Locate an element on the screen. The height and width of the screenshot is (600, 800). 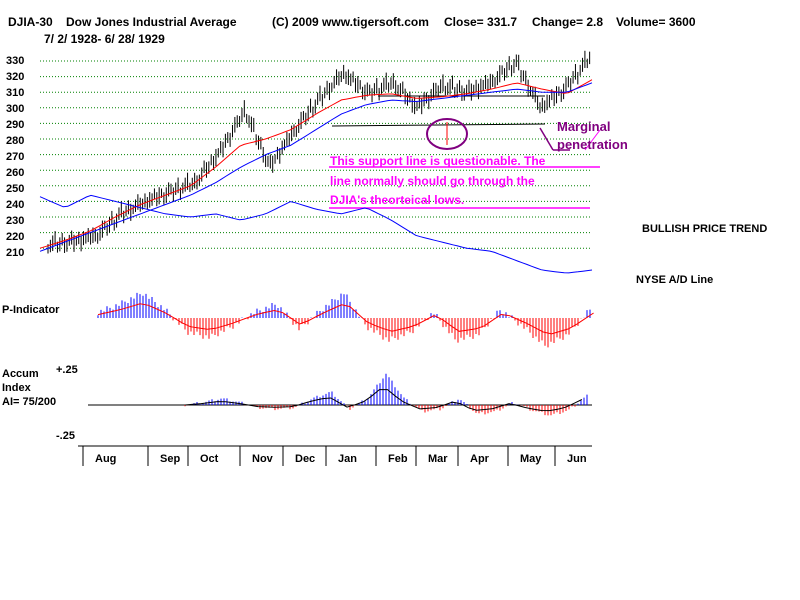
month-label: Sep is located at coordinates (170, 459).